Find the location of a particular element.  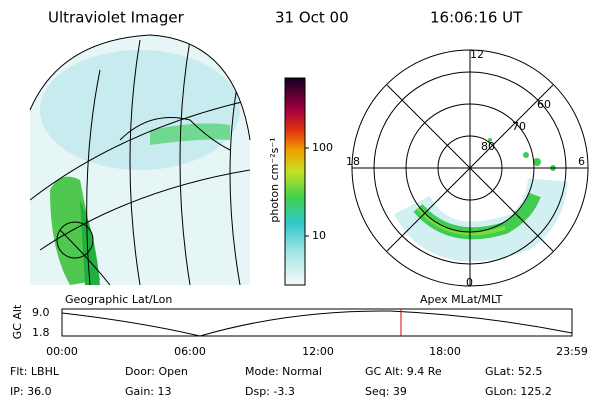

footer-field: Flt: LBHL is located at coordinates (35, 371).